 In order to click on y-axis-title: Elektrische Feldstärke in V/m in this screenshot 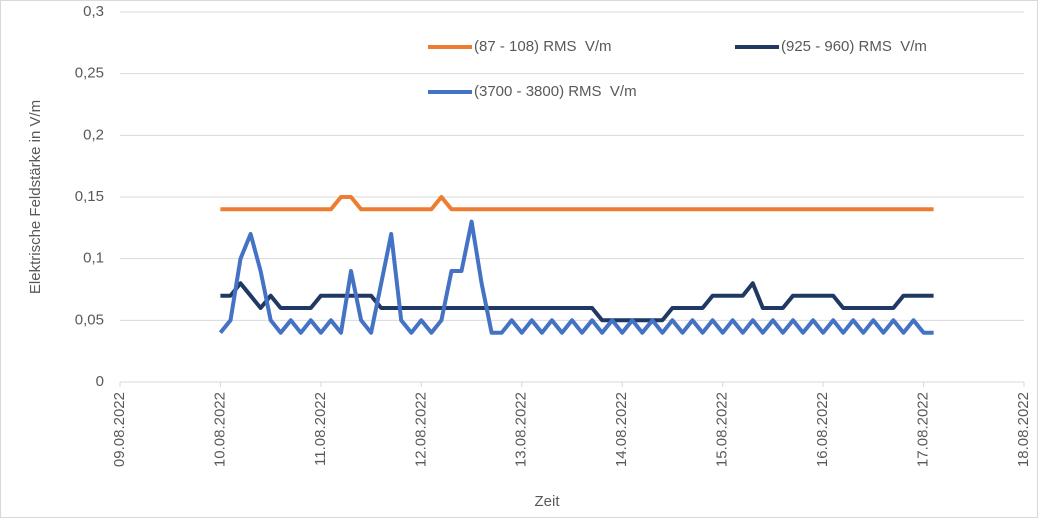, I will do `click(35, 197)`.